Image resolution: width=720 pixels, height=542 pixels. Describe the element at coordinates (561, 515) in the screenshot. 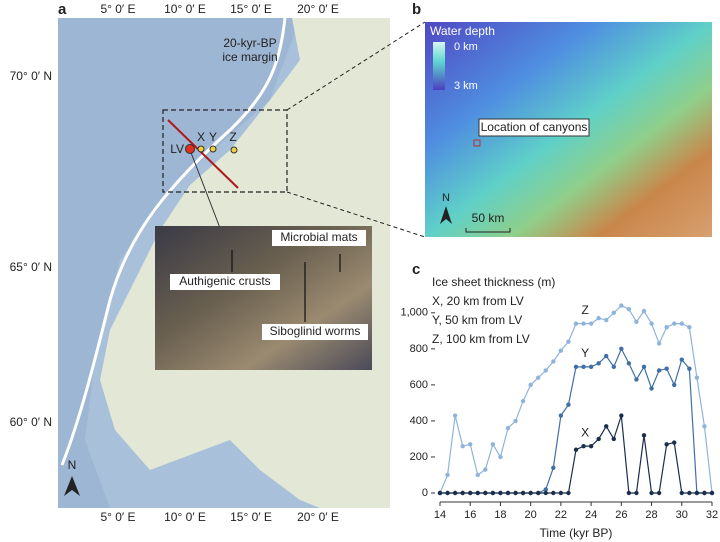

I see `x-tick-label: 22` at that location.